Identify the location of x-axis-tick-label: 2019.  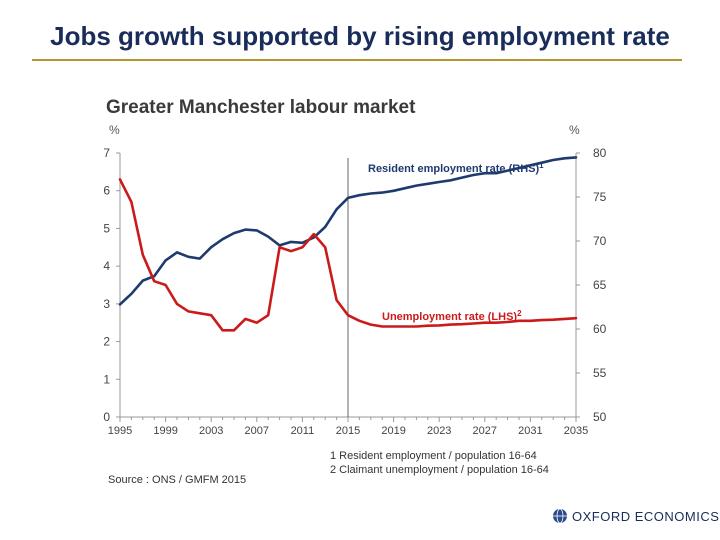
(393, 431).